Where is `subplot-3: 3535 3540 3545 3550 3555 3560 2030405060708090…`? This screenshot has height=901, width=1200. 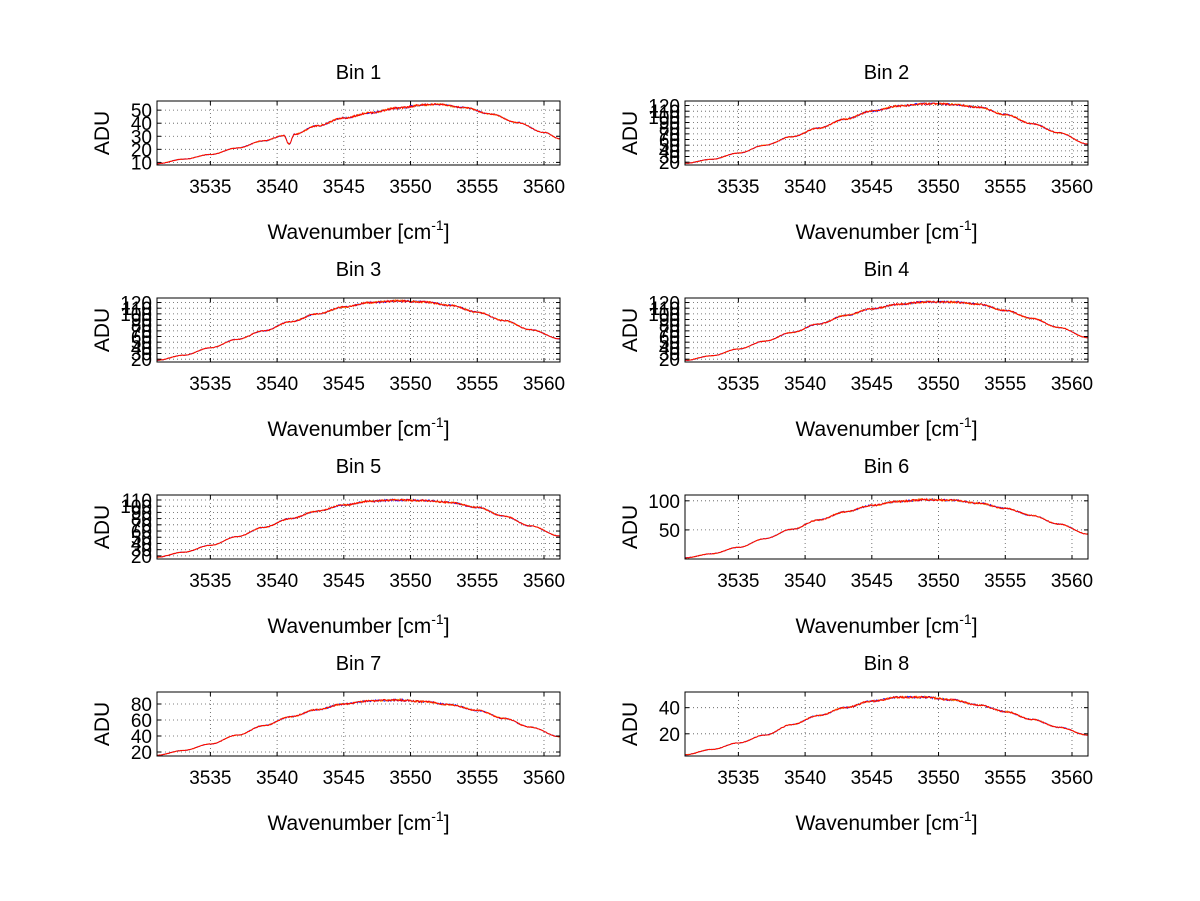 subplot-3: 3535 3540 3545 3550 3555 3560 2030405060708090… is located at coordinates (328, 350).